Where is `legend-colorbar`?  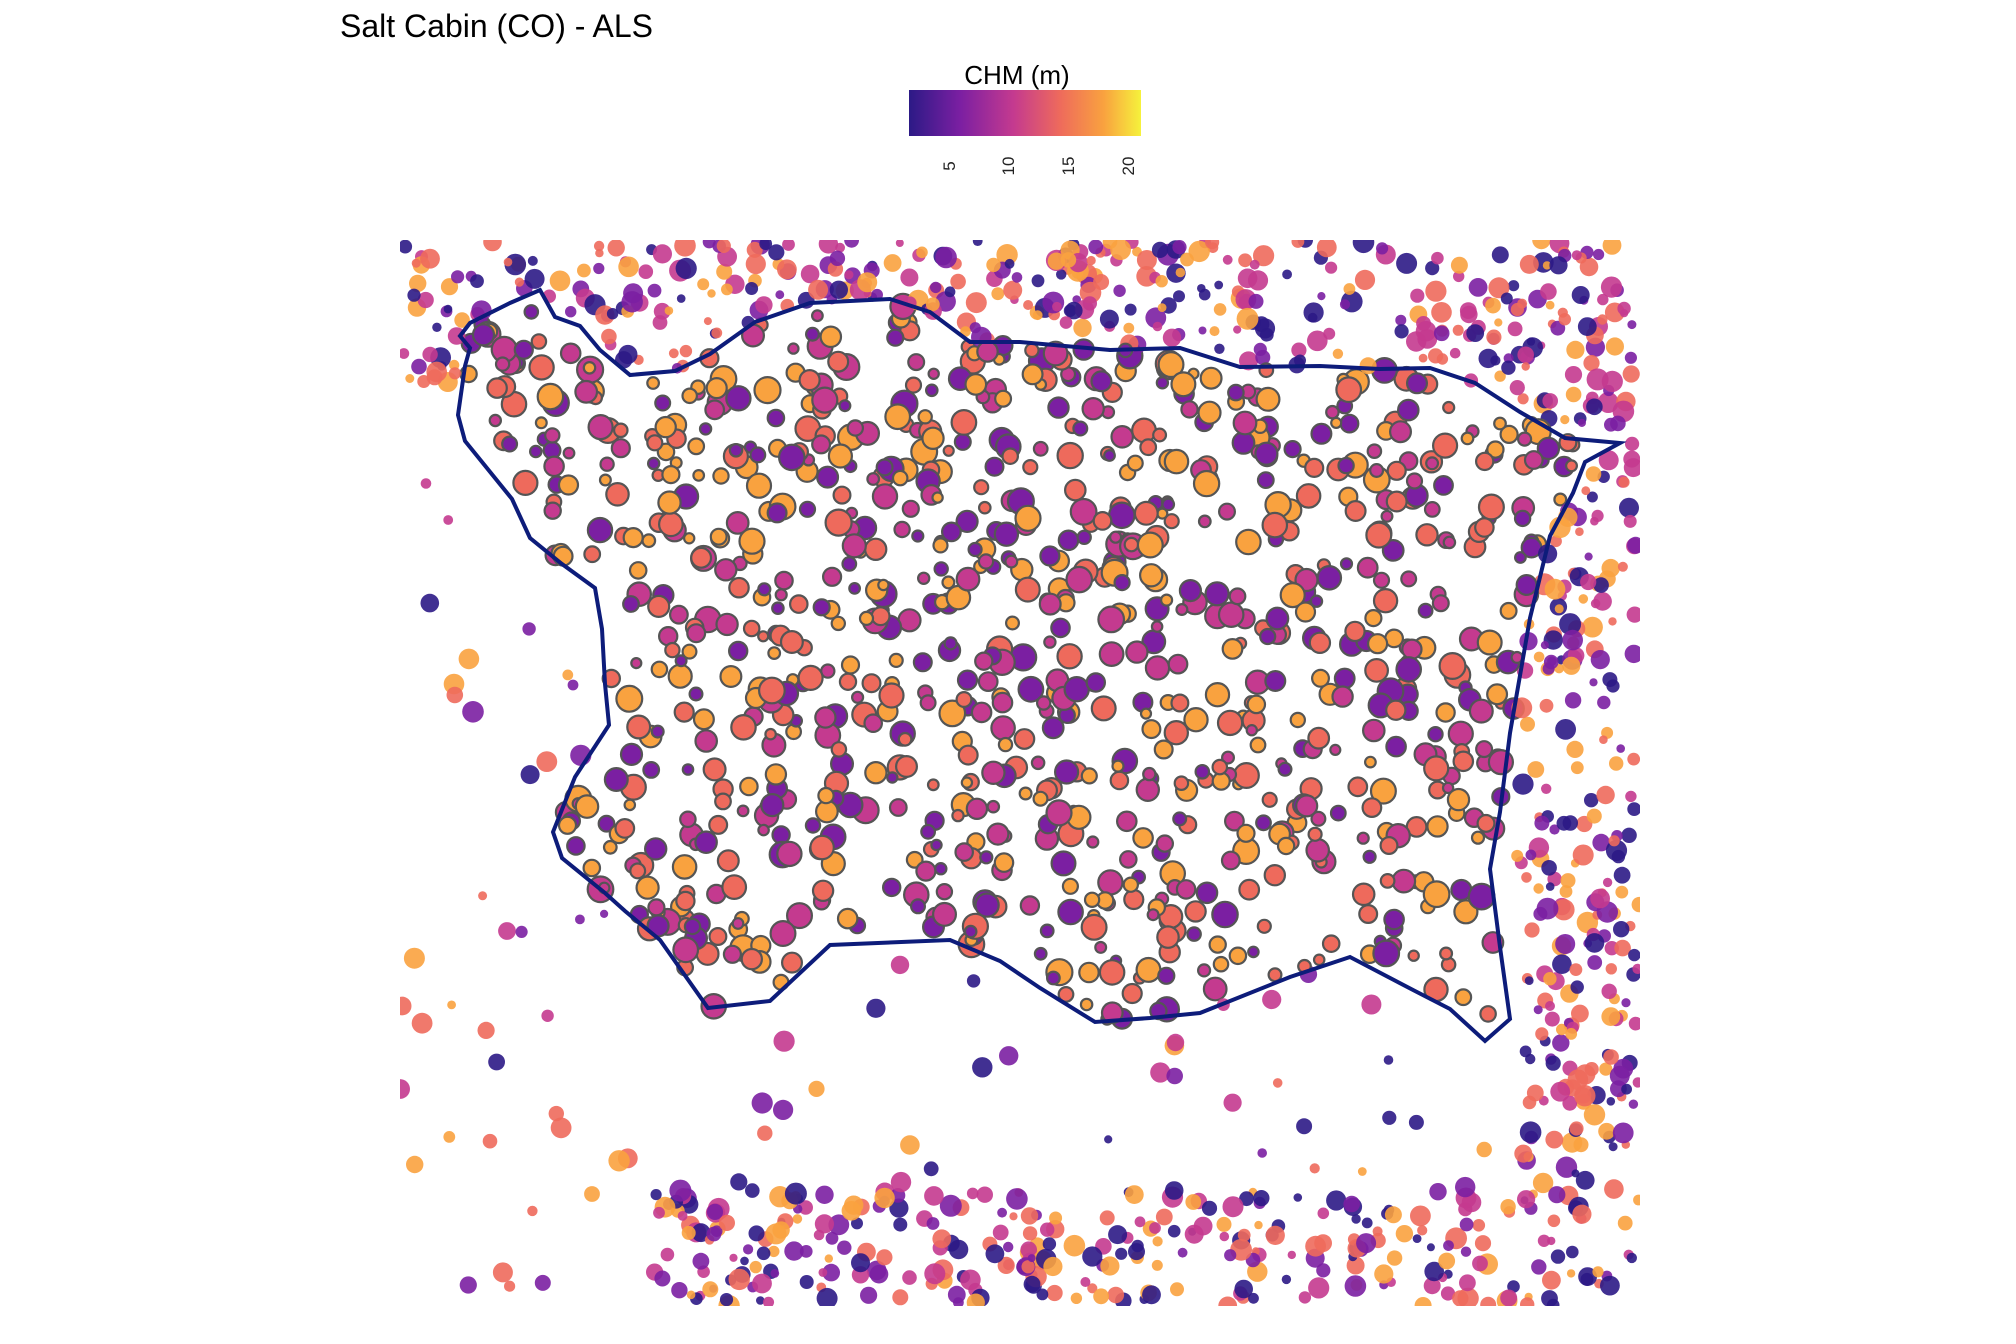 legend-colorbar is located at coordinates (1025, 113).